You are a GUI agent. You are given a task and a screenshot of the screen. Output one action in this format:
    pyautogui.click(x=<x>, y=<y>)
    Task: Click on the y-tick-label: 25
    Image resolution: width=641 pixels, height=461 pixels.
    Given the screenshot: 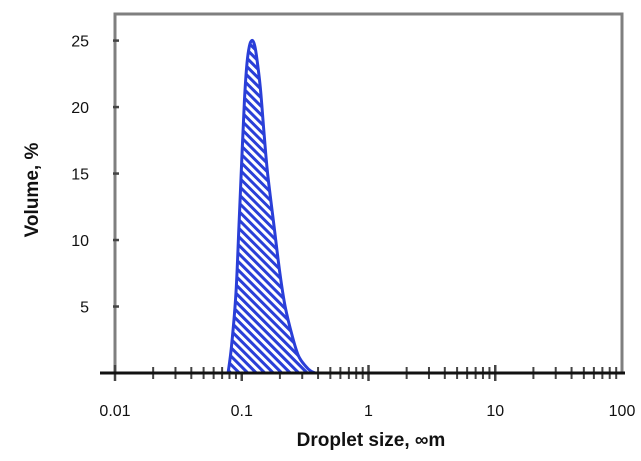 What is the action you would take?
    pyautogui.click(x=80, y=42)
    